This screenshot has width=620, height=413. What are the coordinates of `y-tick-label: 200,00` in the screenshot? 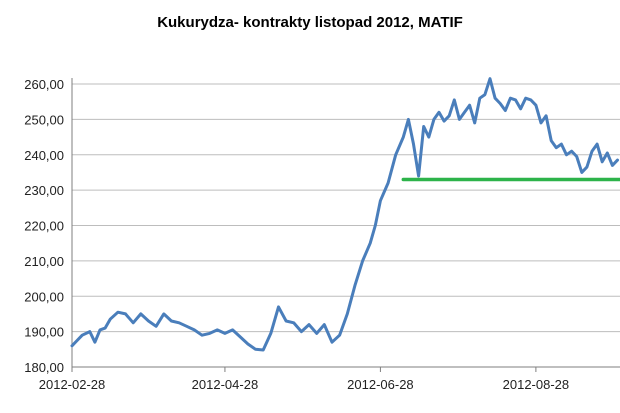 It's located at (44, 296).